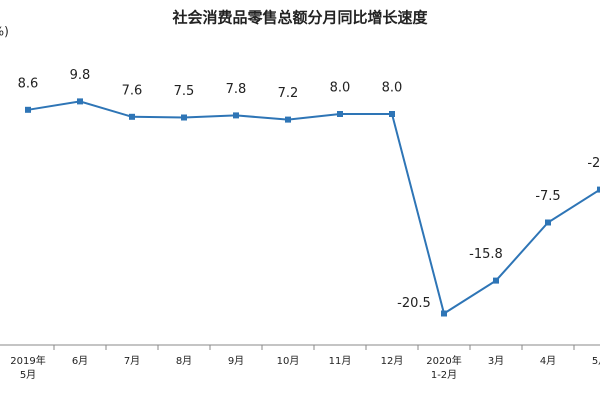  What do you see at coordinates (132, 361) in the screenshot?
I see `x-tick-label: 7月` at bounding box center [132, 361].